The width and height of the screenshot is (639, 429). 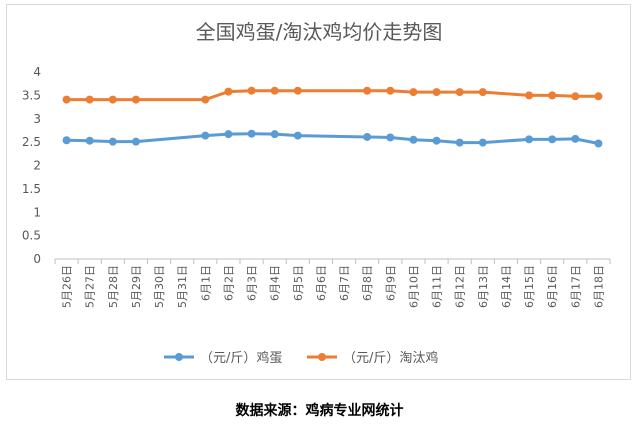 What do you see at coordinates (182, 286) in the screenshot?
I see `x-tick-label: 5月31日` at bounding box center [182, 286].